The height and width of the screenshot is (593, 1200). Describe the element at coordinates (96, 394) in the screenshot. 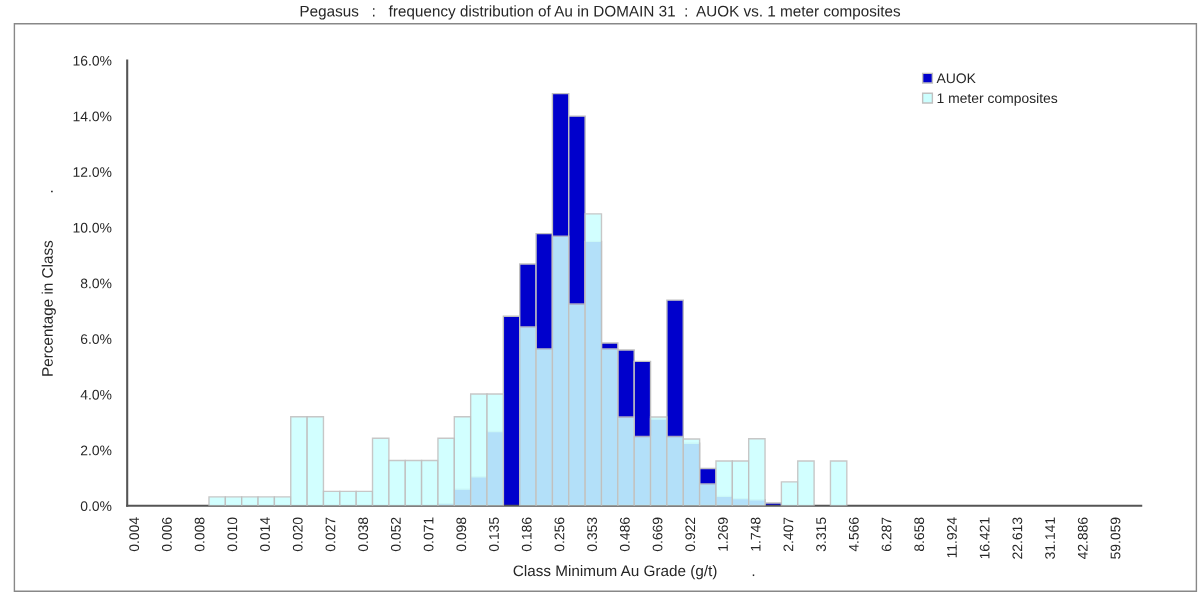

I see `y-tick-label: 4.0%` at that location.